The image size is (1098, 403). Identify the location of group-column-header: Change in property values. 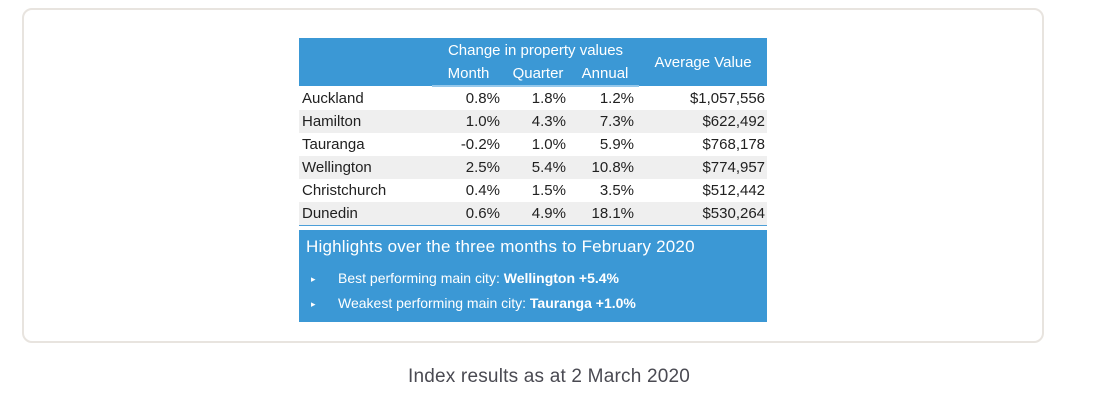
(536, 50).